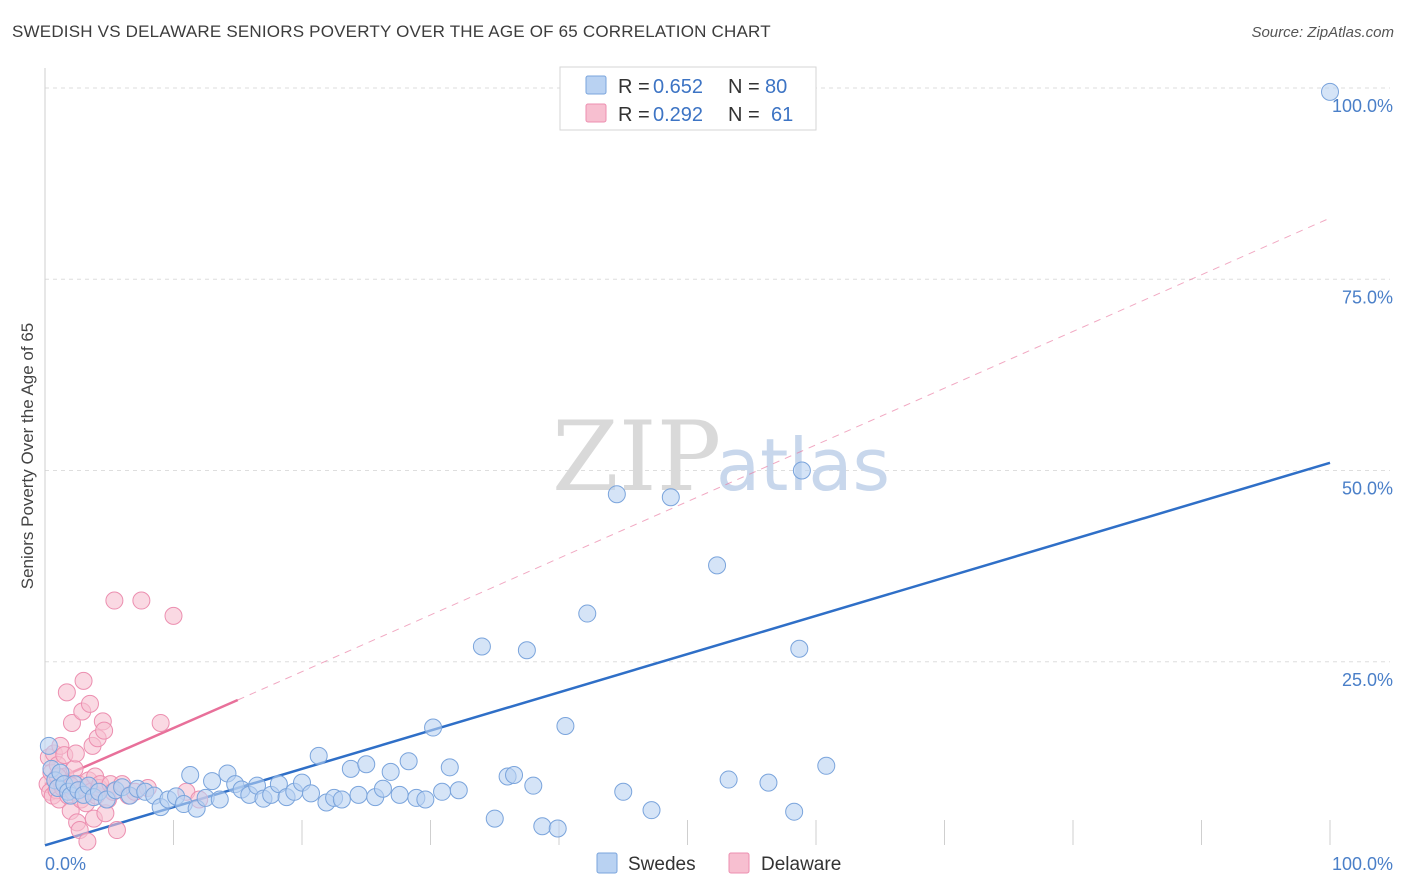 The image size is (1406, 892). Describe the element at coordinates (782, 115) in the screenshot. I see `legend-n-value-delaware: 61` at that location.